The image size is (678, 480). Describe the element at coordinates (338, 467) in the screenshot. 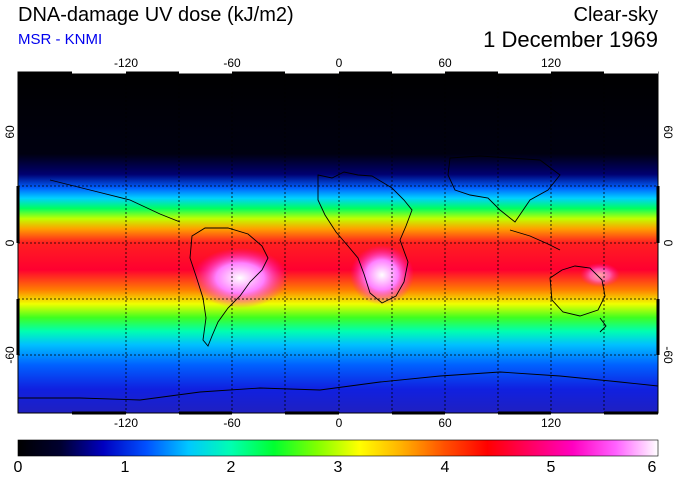

I see `colorbar-label: 3` at that location.